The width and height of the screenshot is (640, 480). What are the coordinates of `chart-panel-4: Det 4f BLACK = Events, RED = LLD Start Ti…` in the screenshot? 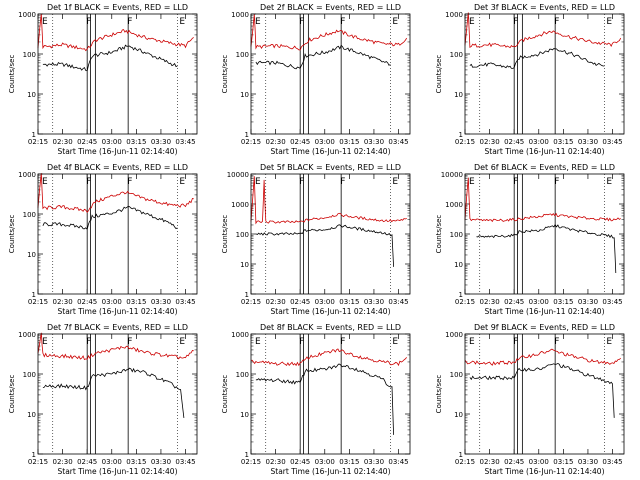 It's located at (103, 239).